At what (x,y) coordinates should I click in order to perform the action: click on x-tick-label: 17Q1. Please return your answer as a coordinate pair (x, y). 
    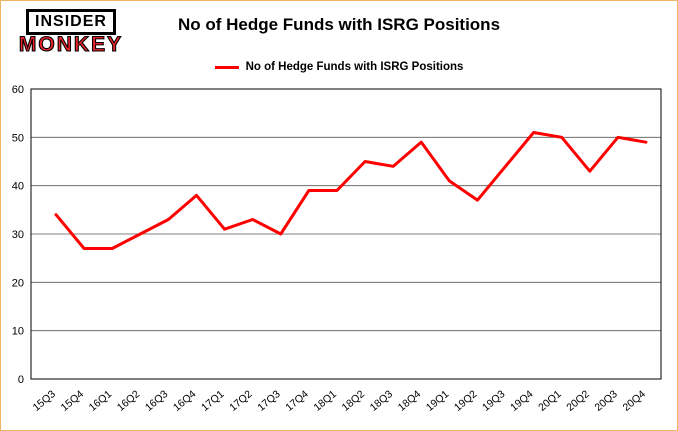
    Looking at the image, I should click on (213, 401).